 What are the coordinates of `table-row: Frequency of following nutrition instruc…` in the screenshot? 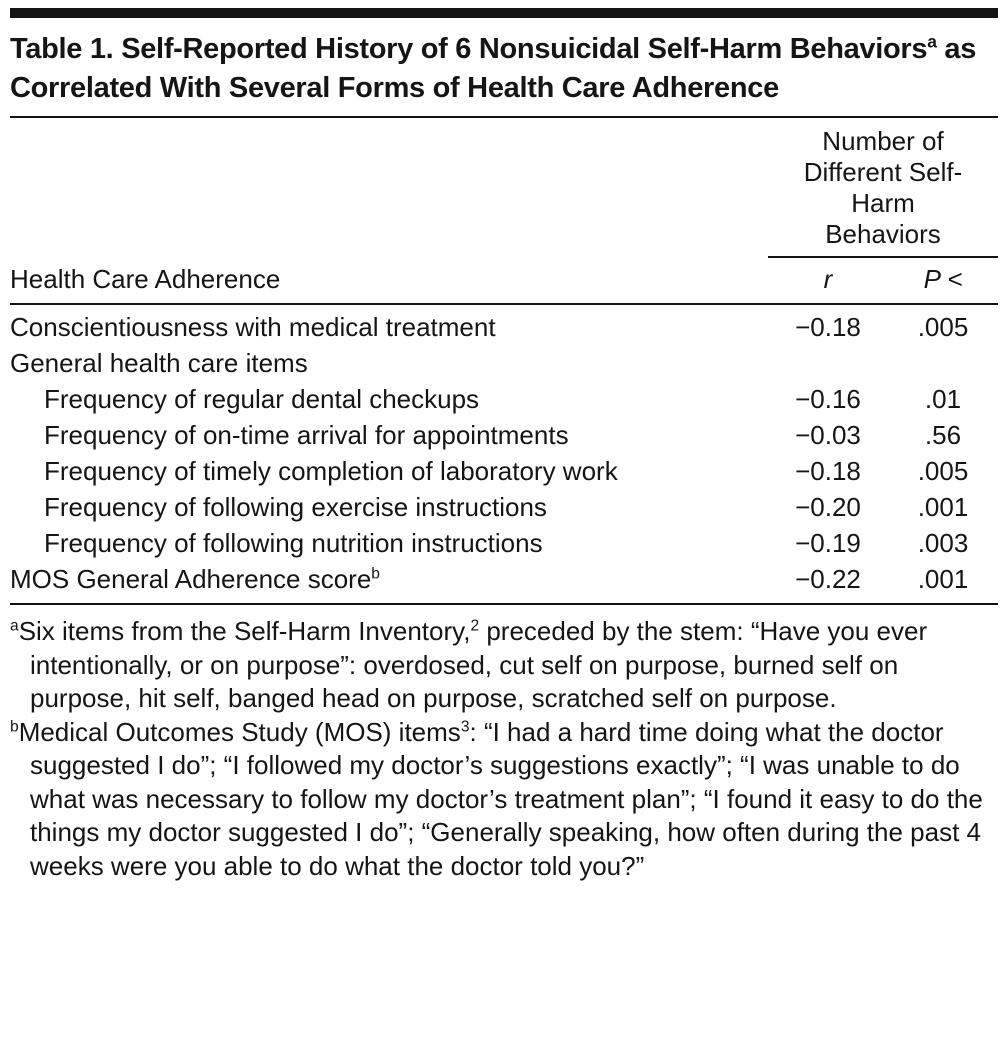 It's located at (504, 543).